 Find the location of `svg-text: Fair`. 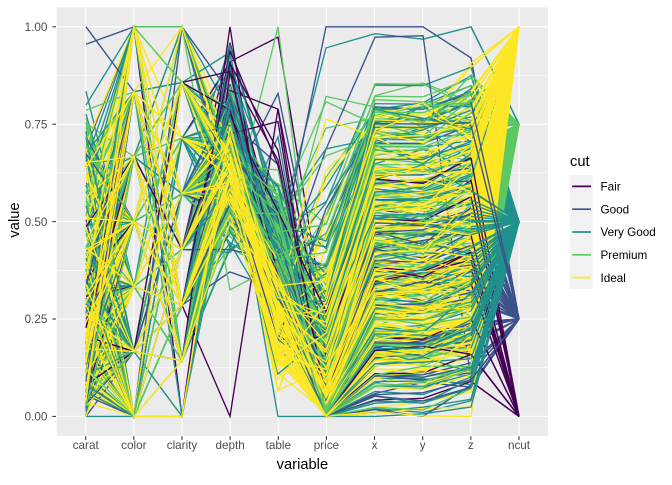

svg-text: Fair is located at coordinates (611, 187).